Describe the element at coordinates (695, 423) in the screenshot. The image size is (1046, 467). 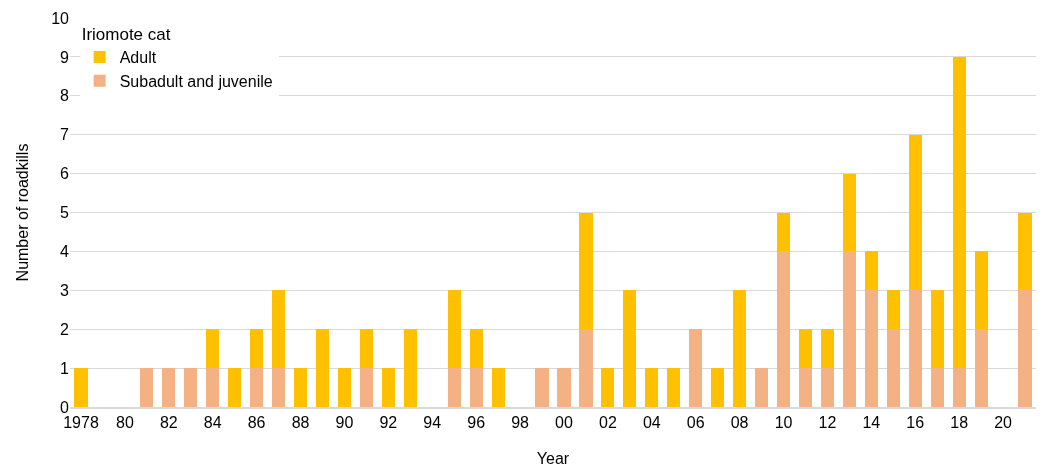
I see `x-tick-label: 06` at that location.